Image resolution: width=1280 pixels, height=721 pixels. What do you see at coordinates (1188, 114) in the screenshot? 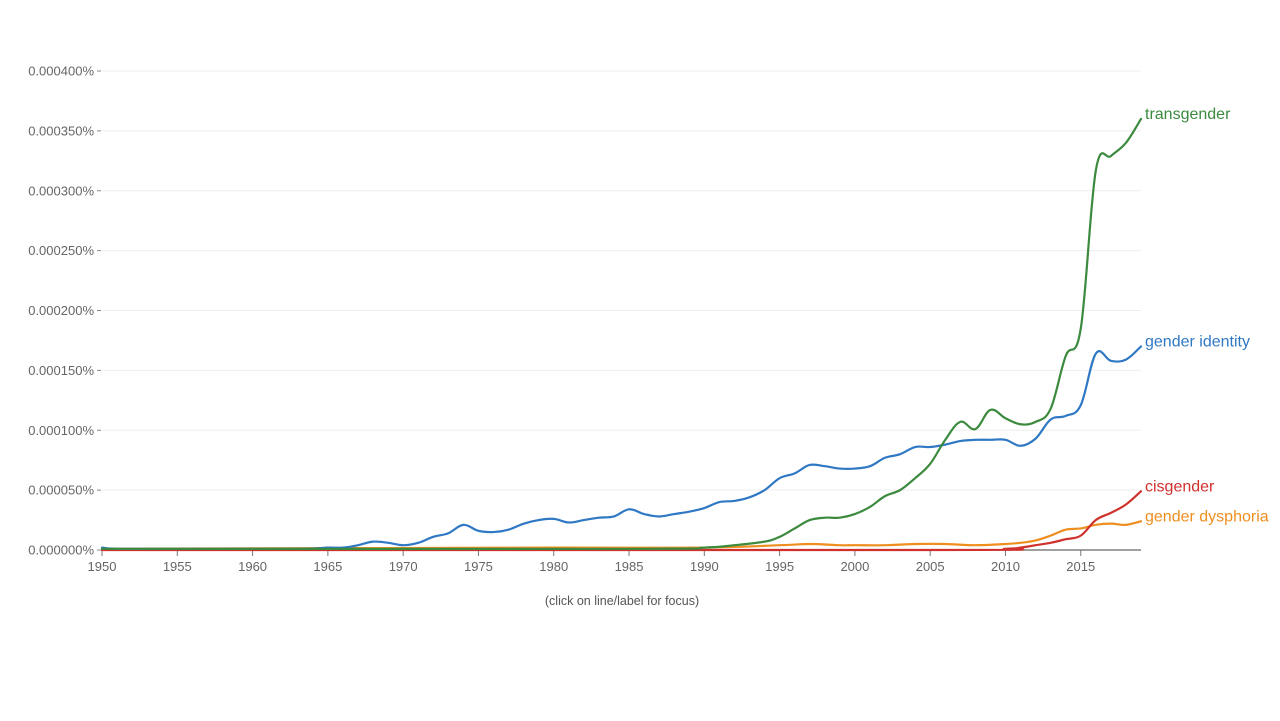
I see `series-label-transgender: transgender` at bounding box center [1188, 114].